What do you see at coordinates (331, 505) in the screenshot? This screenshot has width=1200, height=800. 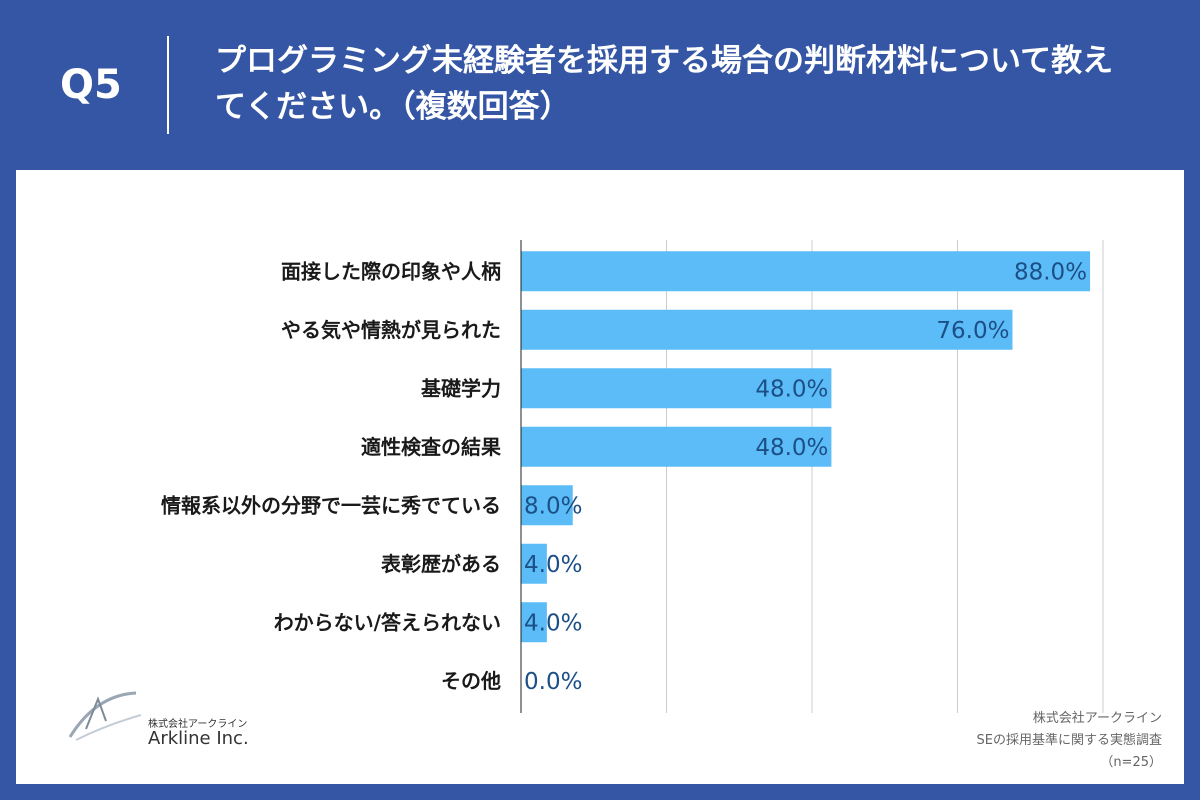 I see `category-label-4: 情報系以外の分野で一芸に秀でている` at bounding box center [331, 505].